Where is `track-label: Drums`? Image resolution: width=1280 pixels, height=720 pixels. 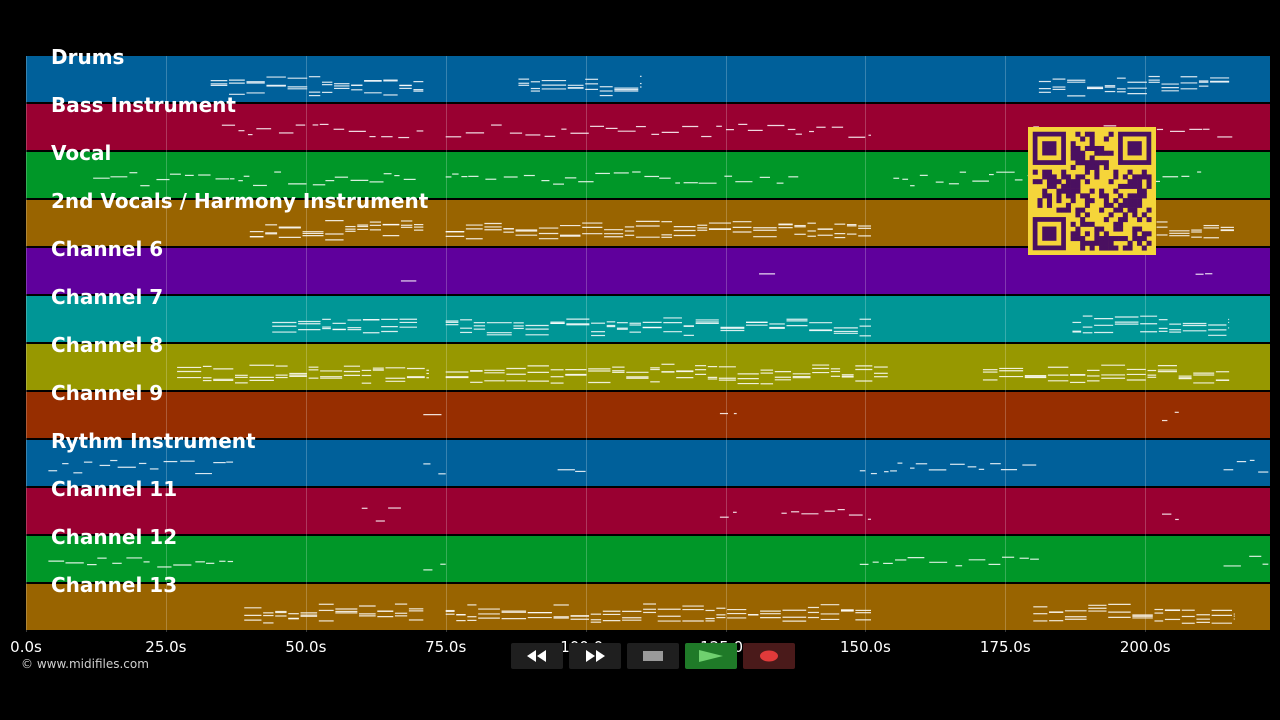 track-label: Drums is located at coordinates (88, 57).